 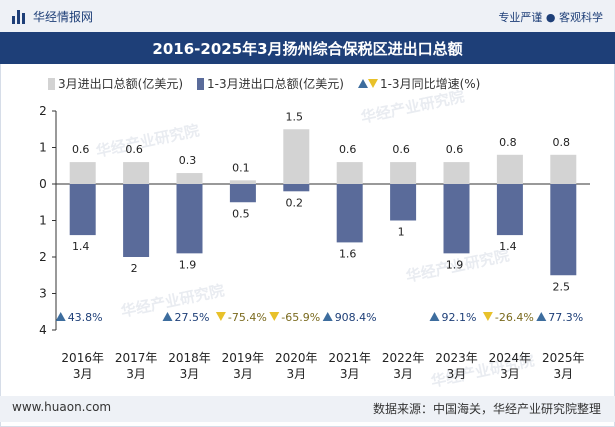 What do you see at coordinates (430, 84) in the screenshot?
I see `legend-label-growth: 1-3月同比增速(%)` at bounding box center [430, 84].